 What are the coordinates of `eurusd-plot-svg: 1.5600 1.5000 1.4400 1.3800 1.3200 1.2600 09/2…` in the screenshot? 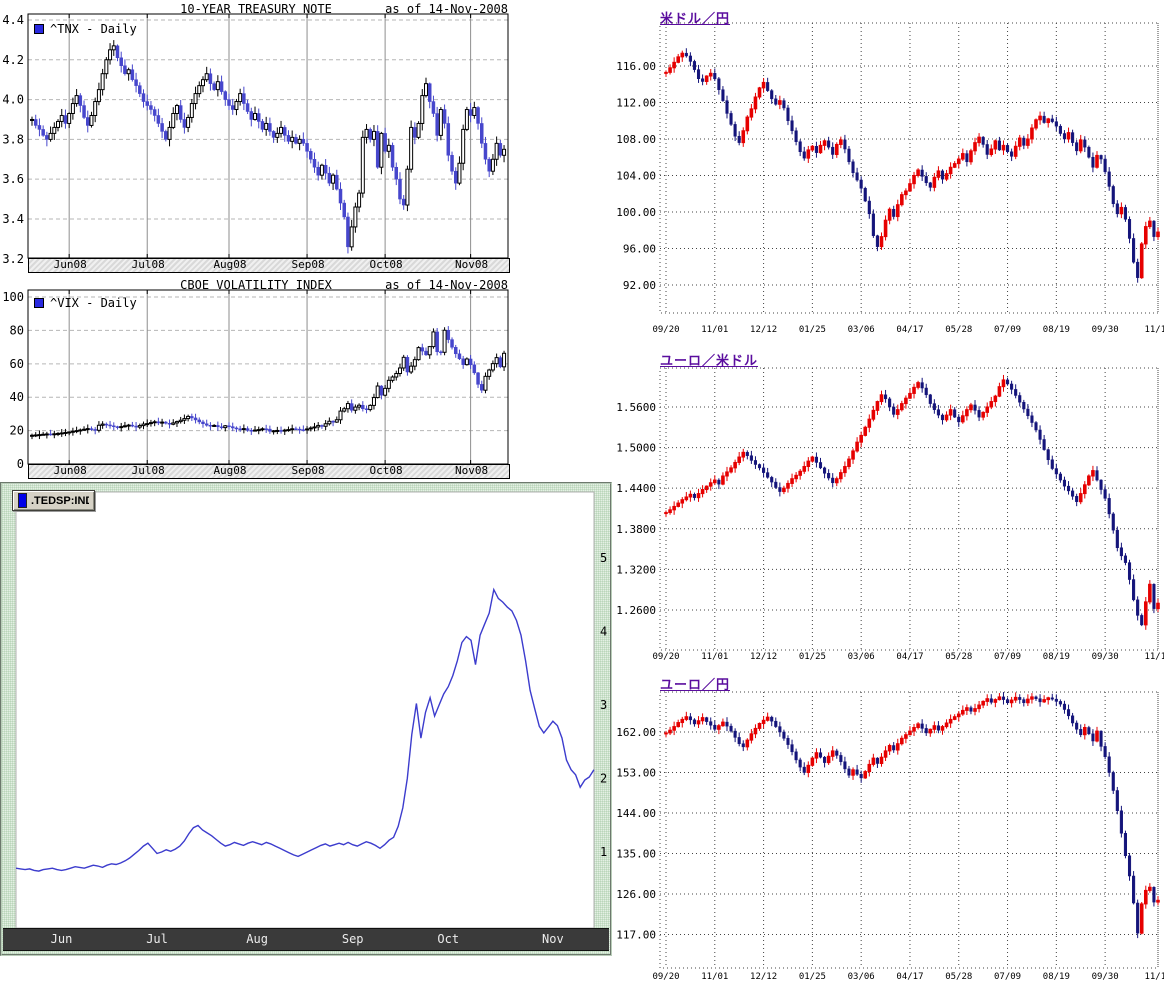 It's located at (890, 514).